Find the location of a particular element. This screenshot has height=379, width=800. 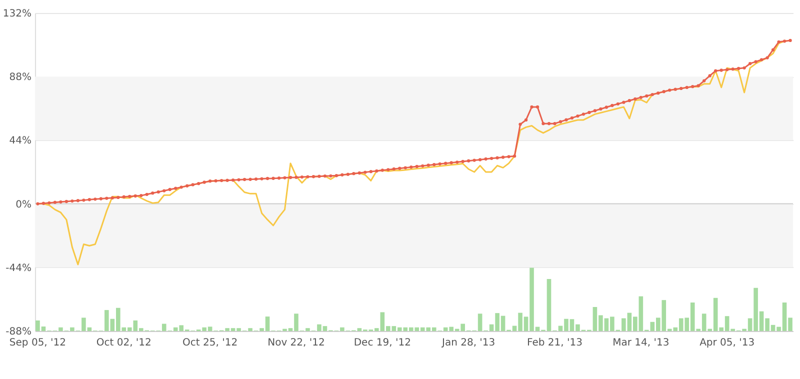

y-tick-label: -88% is located at coordinates (19, 332).